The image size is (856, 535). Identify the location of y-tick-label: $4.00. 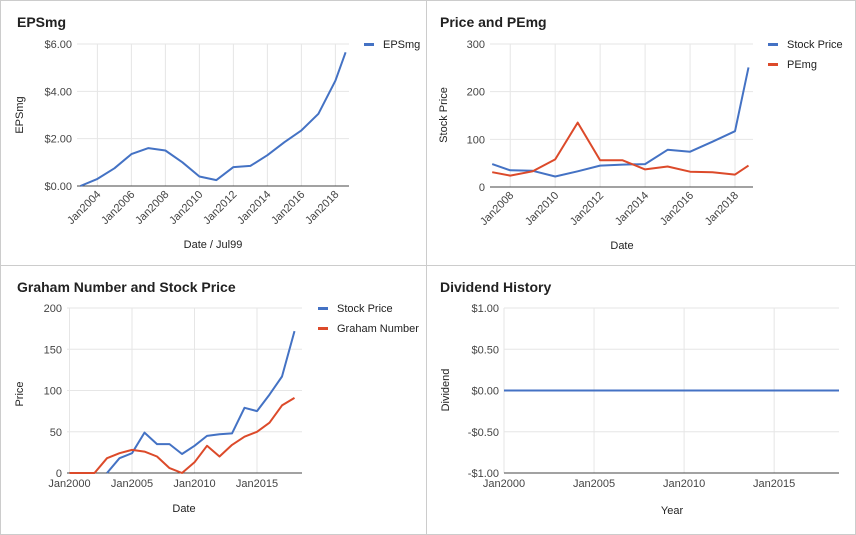
(58, 92).